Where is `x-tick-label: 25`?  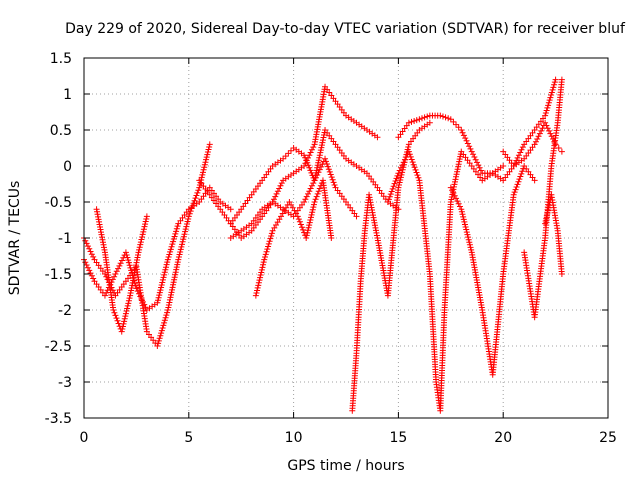
x-tick-label: 25 is located at coordinates (608, 438).